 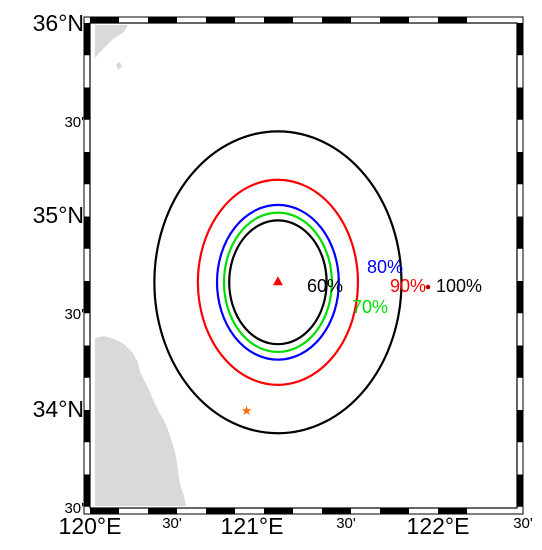 I want to click on ring-70-percent, so click(x=277, y=282).